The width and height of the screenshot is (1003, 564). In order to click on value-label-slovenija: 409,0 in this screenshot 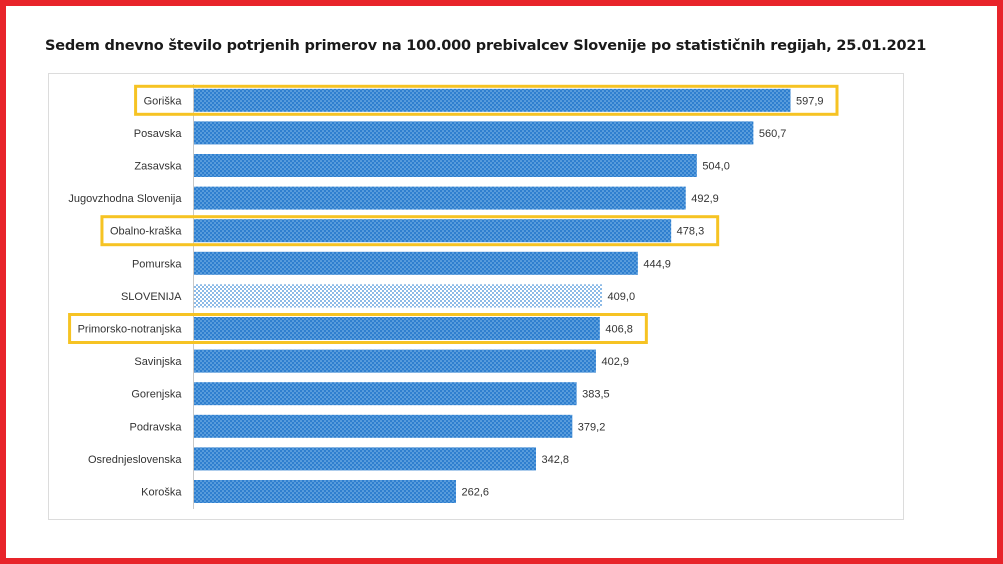, I will do `click(622, 297)`.